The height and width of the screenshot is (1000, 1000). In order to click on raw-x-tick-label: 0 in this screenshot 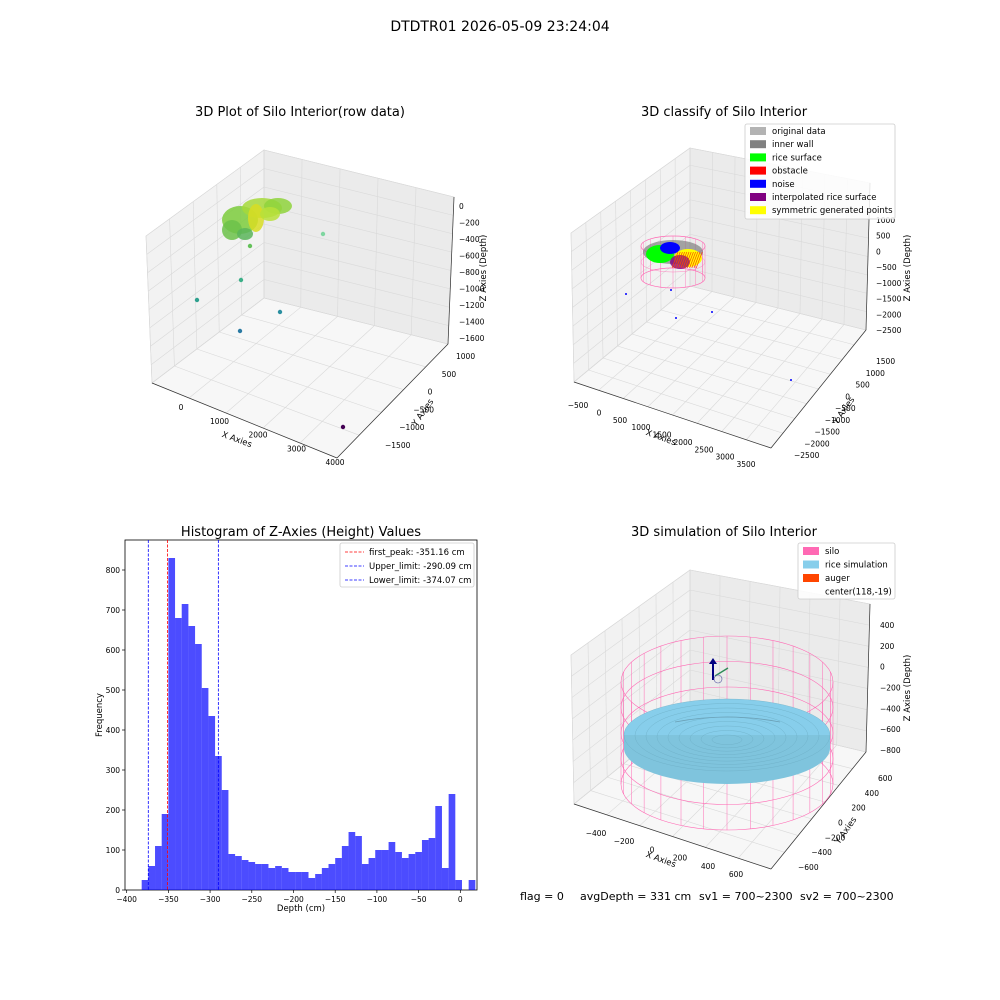, I will do `click(181, 407)`.